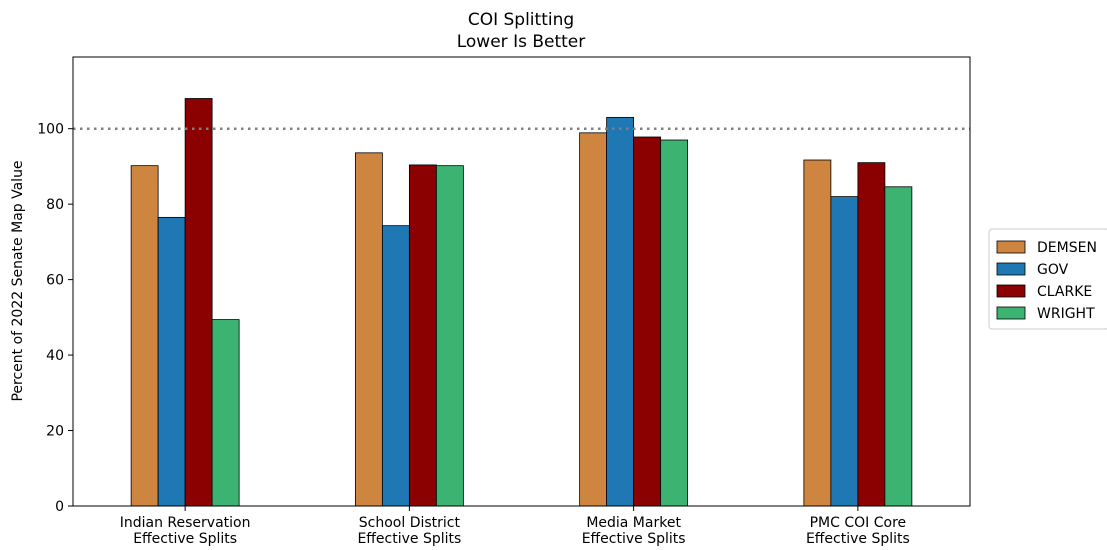  What do you see at coordinates (59, 507) in the screenshot?
I see `y-tick-label: 0` at bounding box center [59, 507].